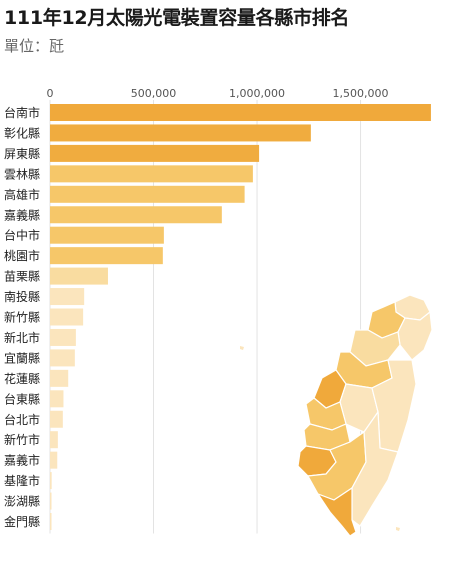 Image resolution: width=474 pixels, height=562 pixels. What do you see at coordinates (22, 439) in the screenshot?
I see `category-label: 新竹市` at bounding box center [22, 439].